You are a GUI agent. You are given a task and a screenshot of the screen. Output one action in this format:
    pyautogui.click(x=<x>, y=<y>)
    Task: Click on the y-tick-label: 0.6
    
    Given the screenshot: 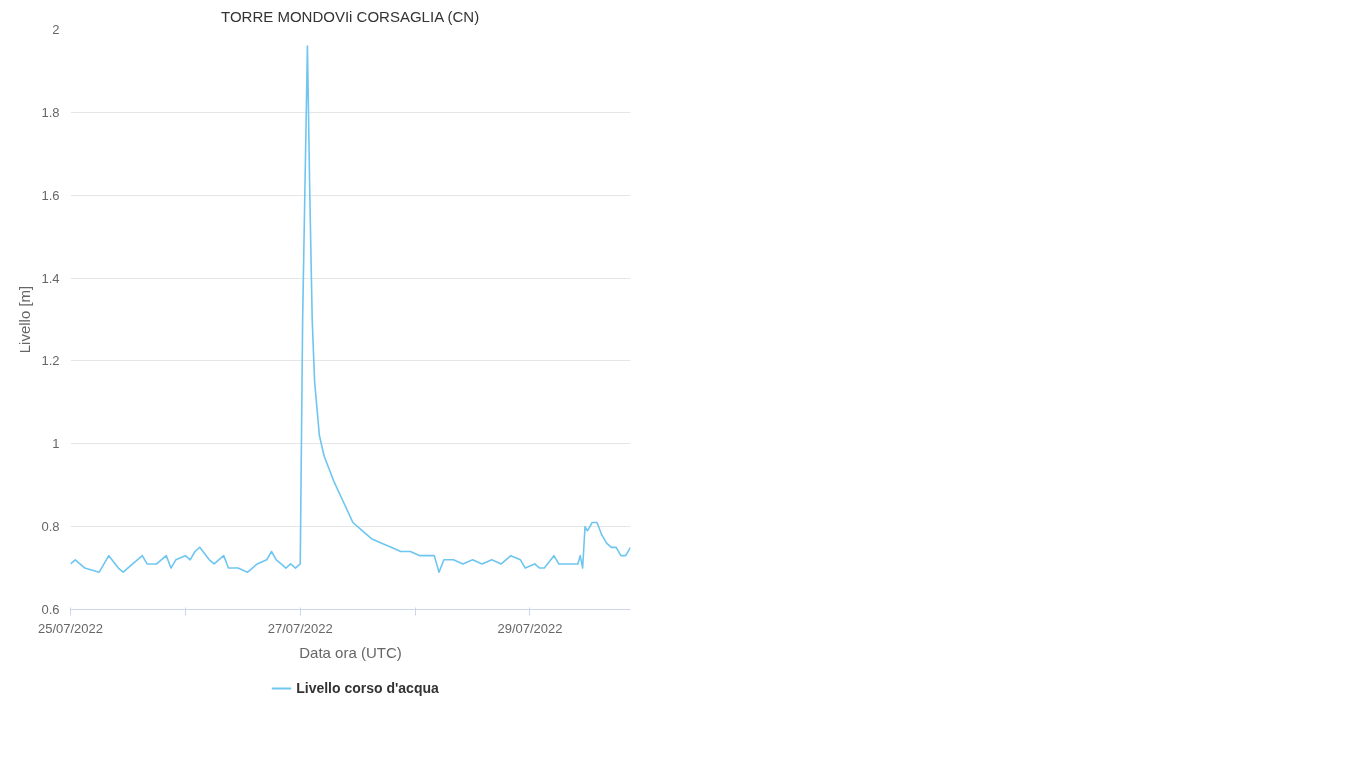 What is the action you would take?
    pyautogui.click(x=50, y=609)
    